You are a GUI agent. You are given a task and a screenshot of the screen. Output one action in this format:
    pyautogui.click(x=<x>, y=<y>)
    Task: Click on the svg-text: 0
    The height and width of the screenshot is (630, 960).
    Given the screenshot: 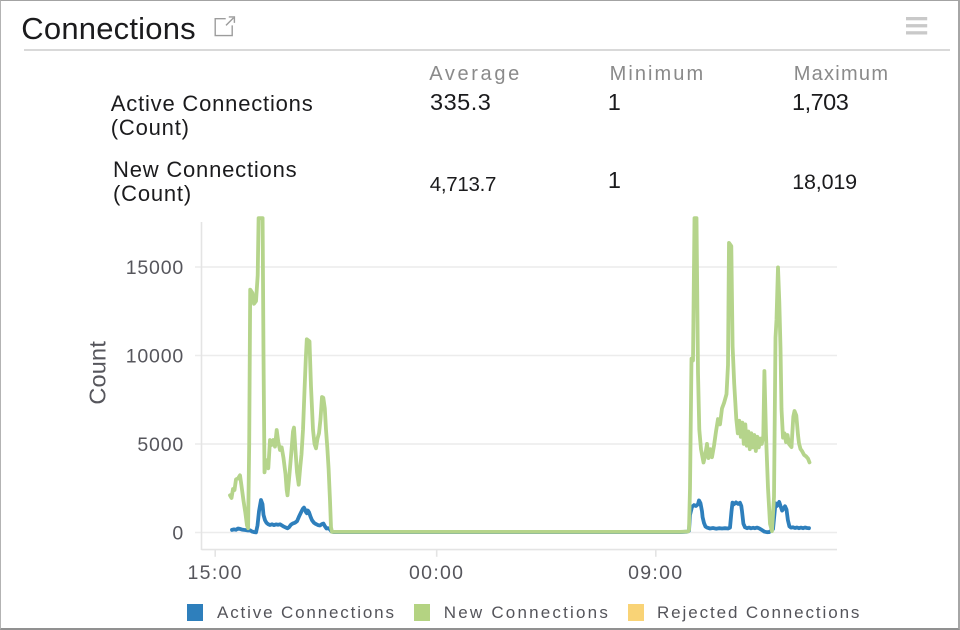 What is the action you would take?
    pyautogui.click(x=178, y=534)
    